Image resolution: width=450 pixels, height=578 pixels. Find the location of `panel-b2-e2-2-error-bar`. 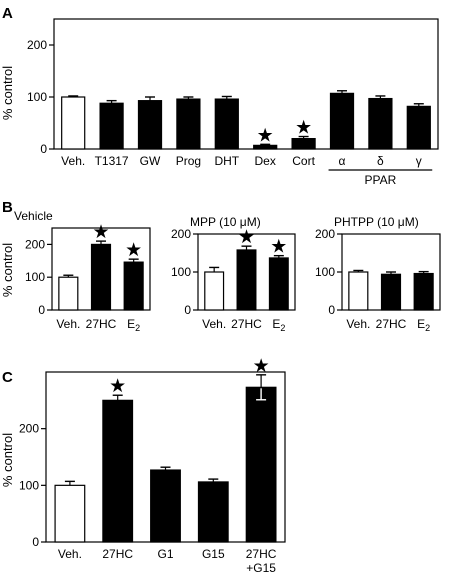

panel-b2-e2-2-error-bar is located at coordinates (423, 272).